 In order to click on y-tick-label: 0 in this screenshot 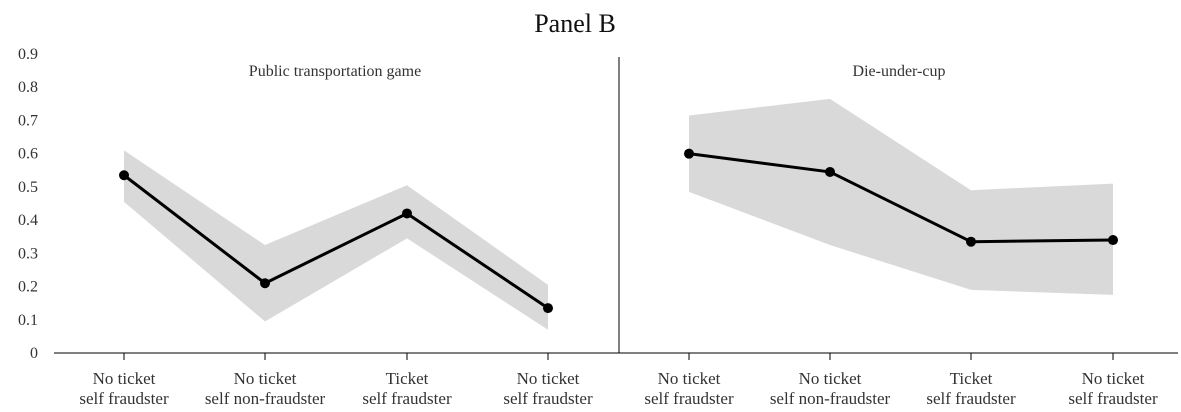, I will do `click(34, 353)`.